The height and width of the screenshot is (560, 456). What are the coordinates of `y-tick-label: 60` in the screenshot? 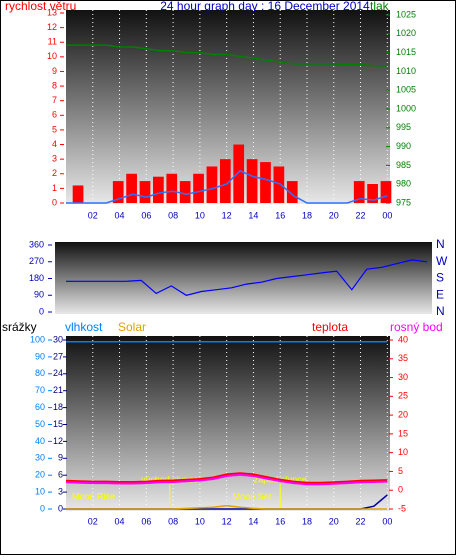 It's located at (40, 407).